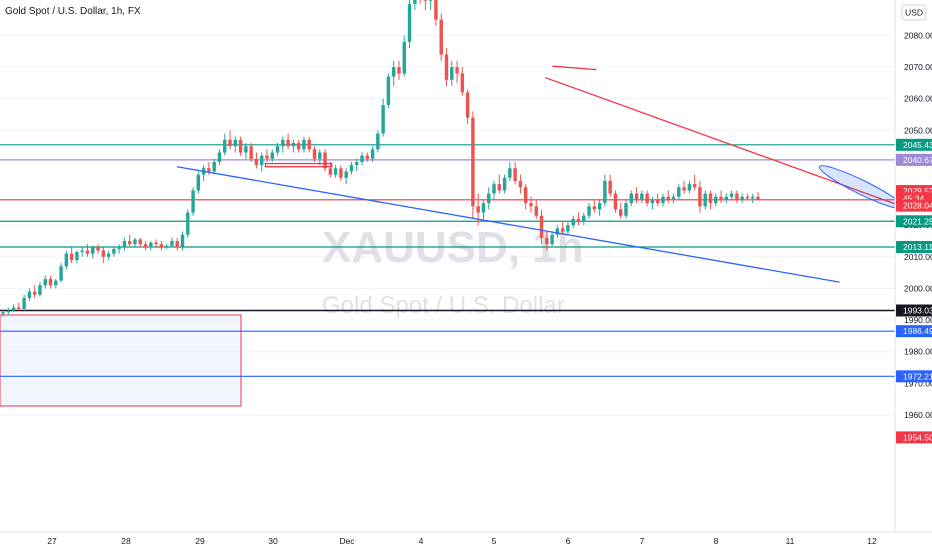  I want to click on price-label-text: 1954.50, so click(917, 437).